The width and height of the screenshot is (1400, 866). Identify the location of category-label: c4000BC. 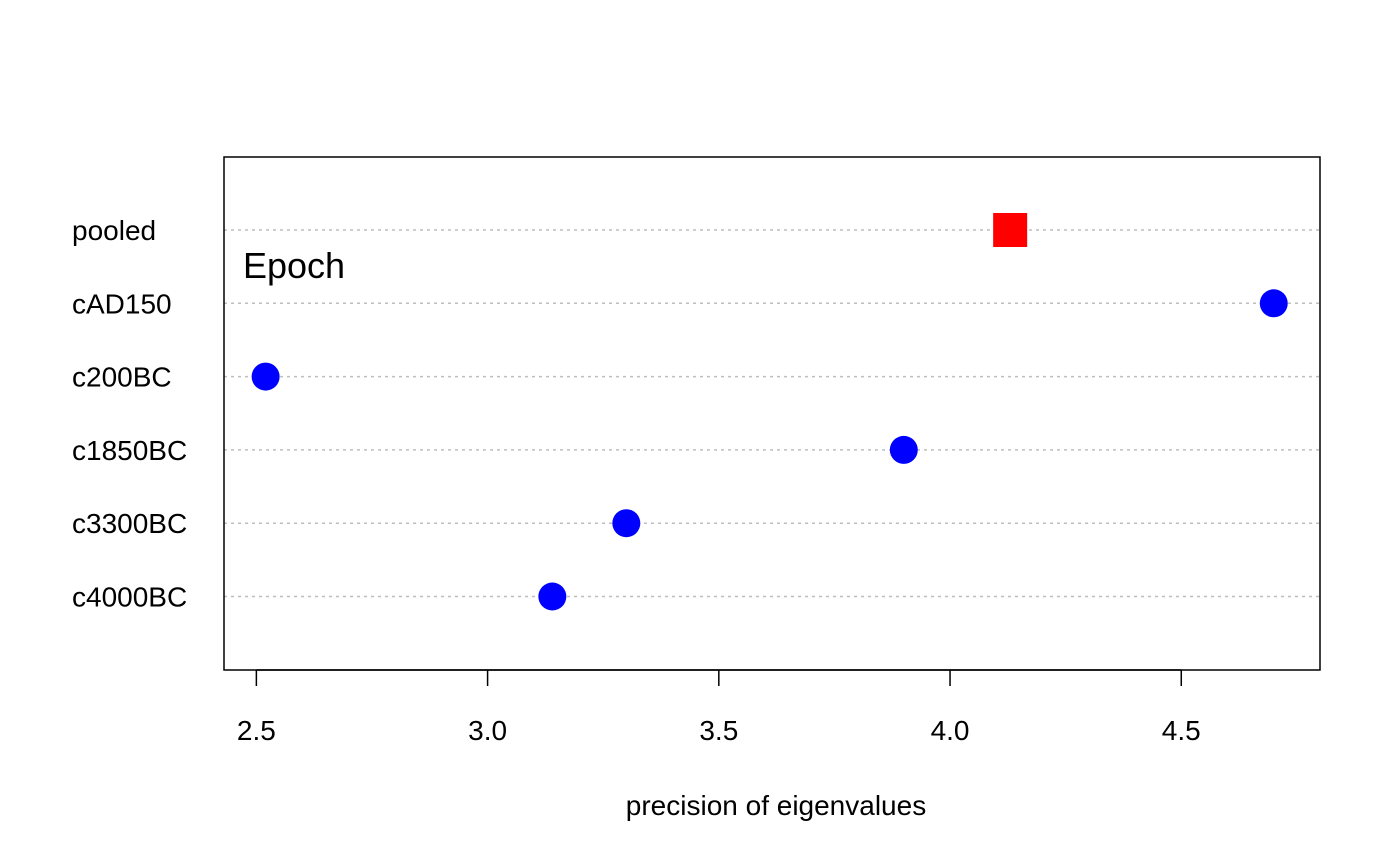
(129, 597).